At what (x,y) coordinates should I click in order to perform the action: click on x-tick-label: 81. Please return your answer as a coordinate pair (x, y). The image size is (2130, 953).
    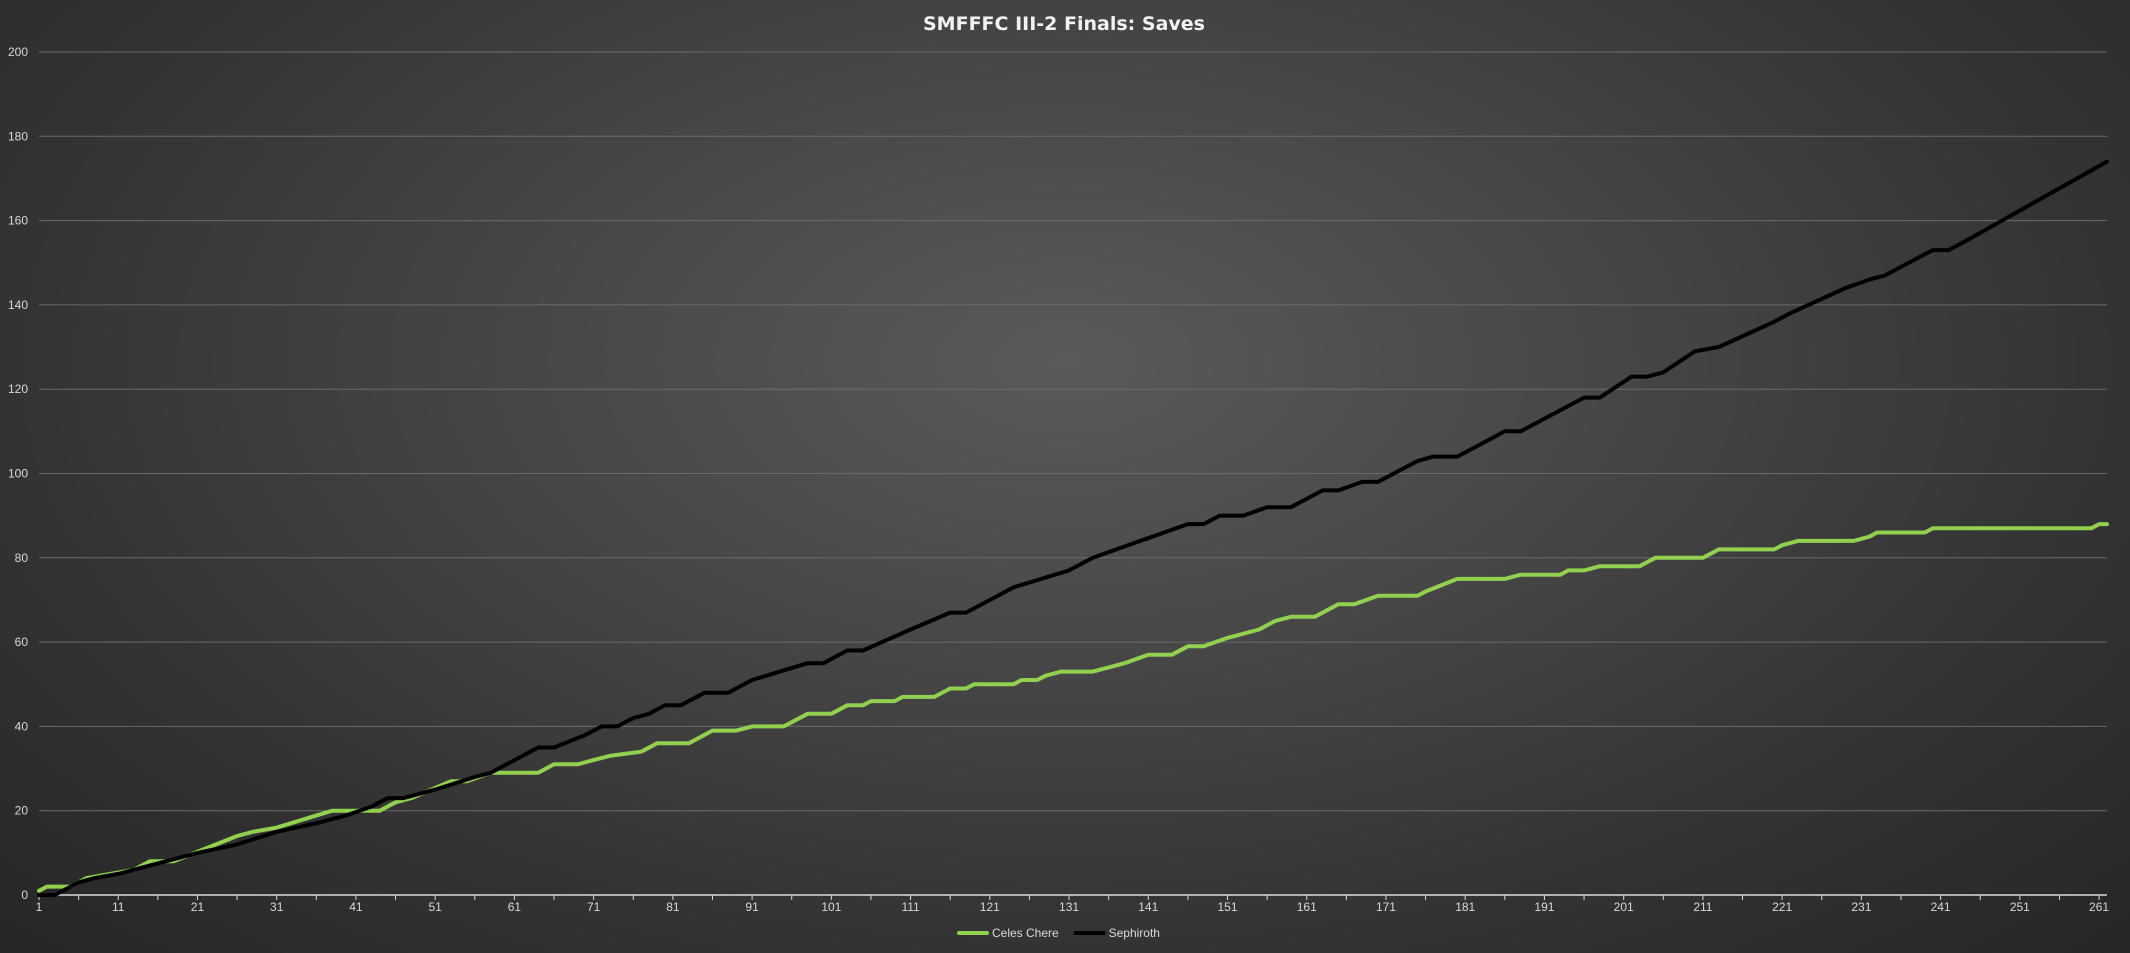
    Looking at the image, I should click on (673, 907).